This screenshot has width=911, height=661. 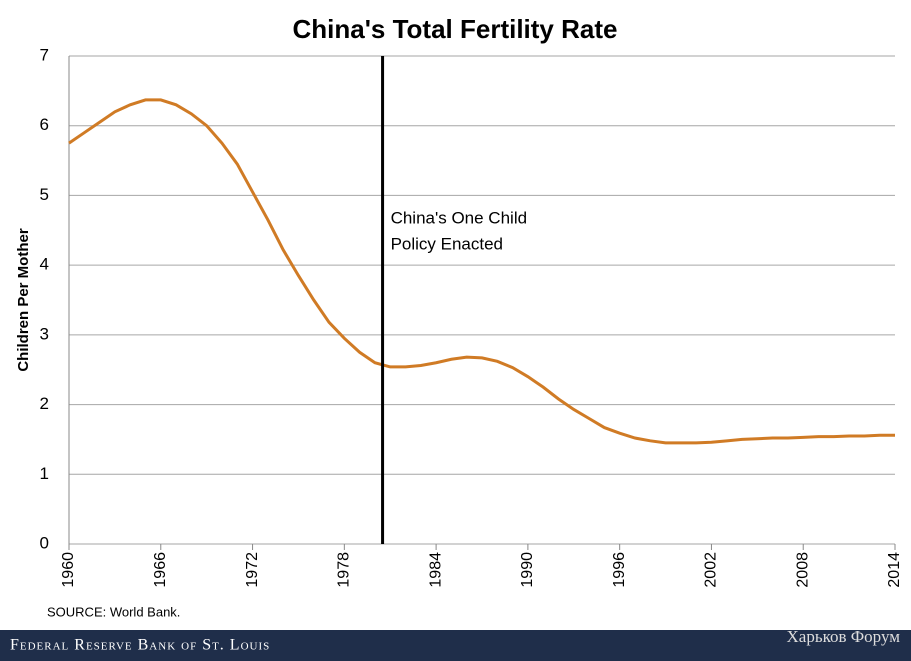 I want to click on y-tick-label: 4, so click(x=44, y=264).